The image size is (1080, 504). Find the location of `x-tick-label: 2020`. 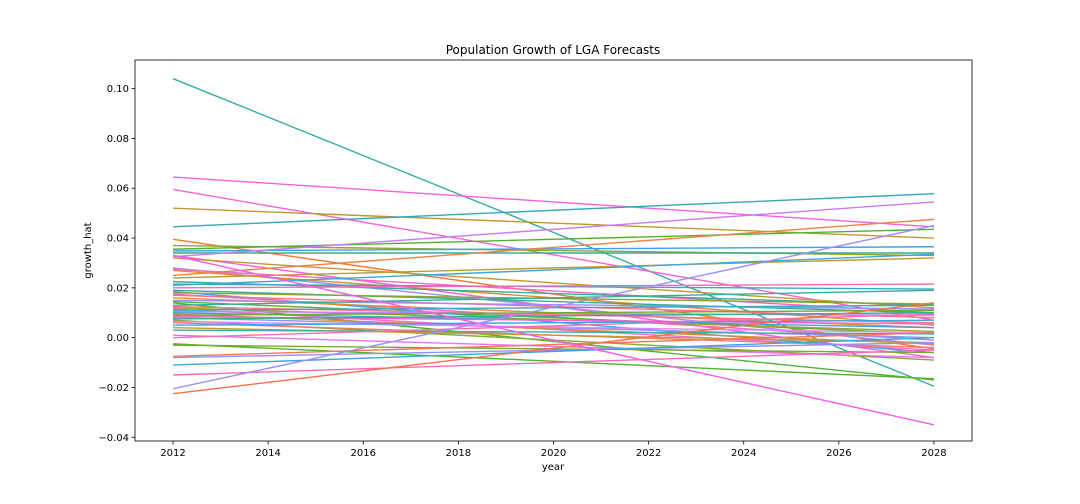

x-tick-label: 2020 is located at coordinates (553, 453).